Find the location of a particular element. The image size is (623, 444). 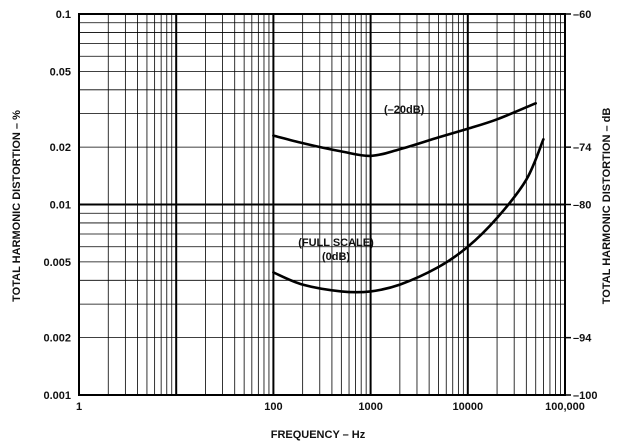

y-axis-title: TOTAL HARMONIC DISTORTION – % is located at coordinates (17, 206).